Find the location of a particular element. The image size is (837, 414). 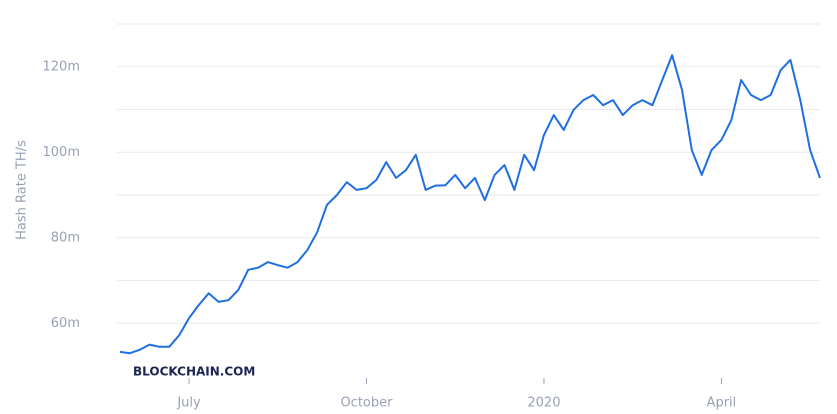

watermark: BLOCKCHAIN.COM is located at coordinates (194, 372).